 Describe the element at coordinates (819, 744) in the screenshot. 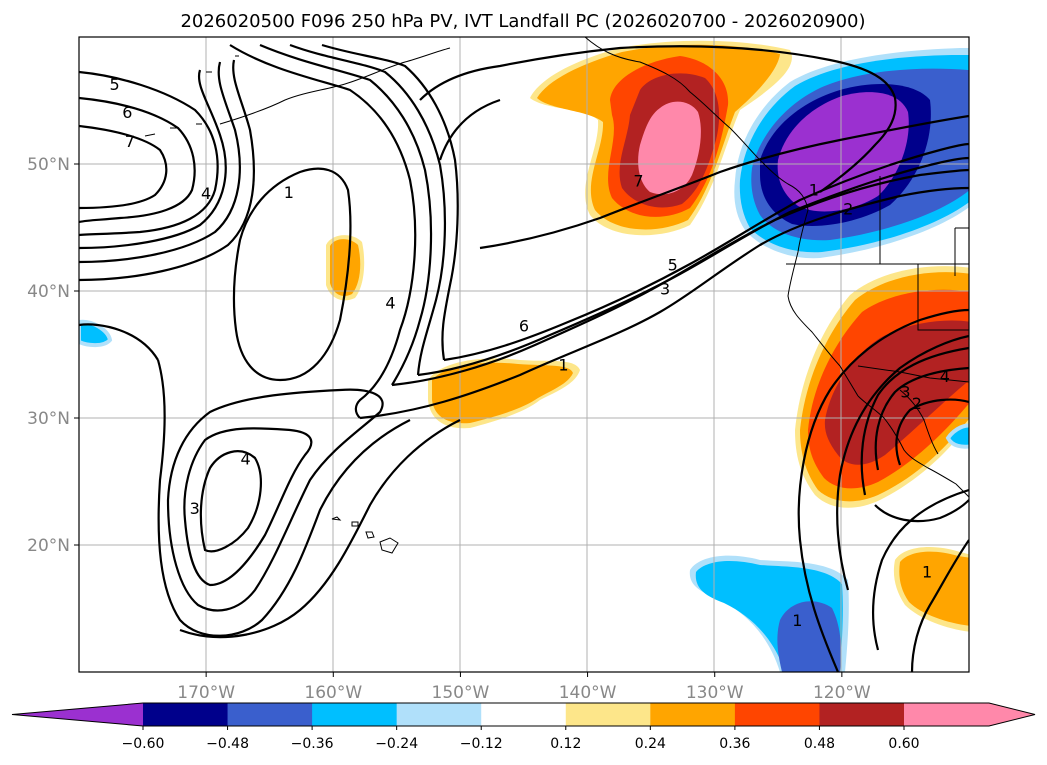

I see `colorbar-tick-label: 0.48` at that location.